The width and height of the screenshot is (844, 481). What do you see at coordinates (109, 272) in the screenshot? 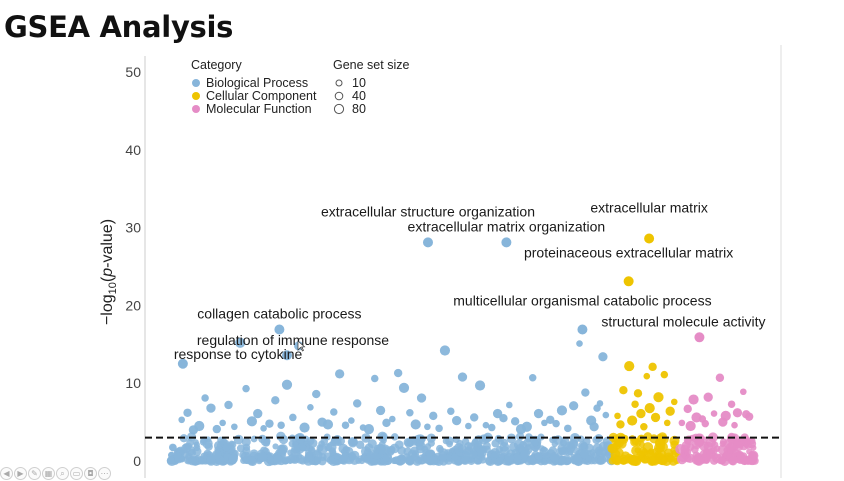
I see `y-axis-label: −log10(p-value)` at bounding box center [109, 272].